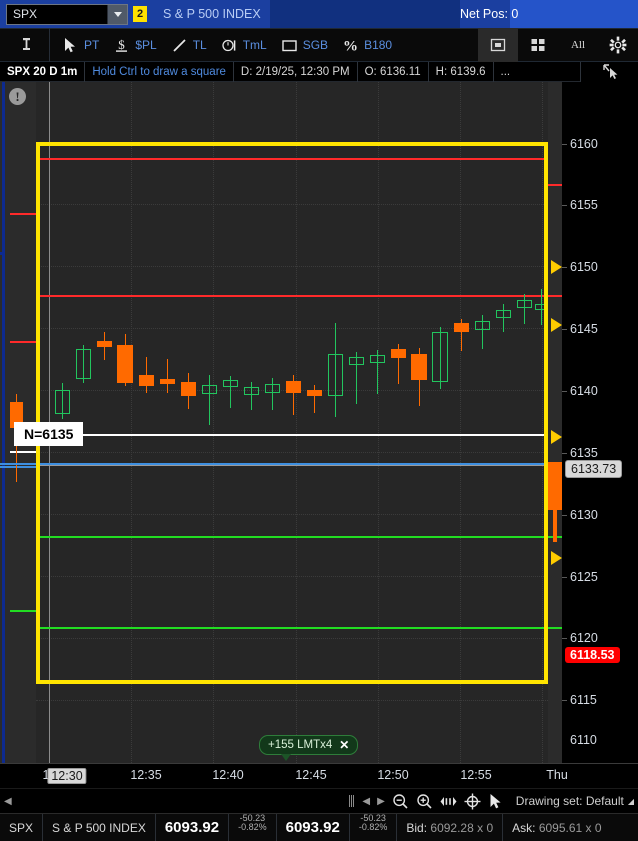 This screenshot has width=638, height=841. I want to click on tool-tml-label: TmL, so click(254, 45).